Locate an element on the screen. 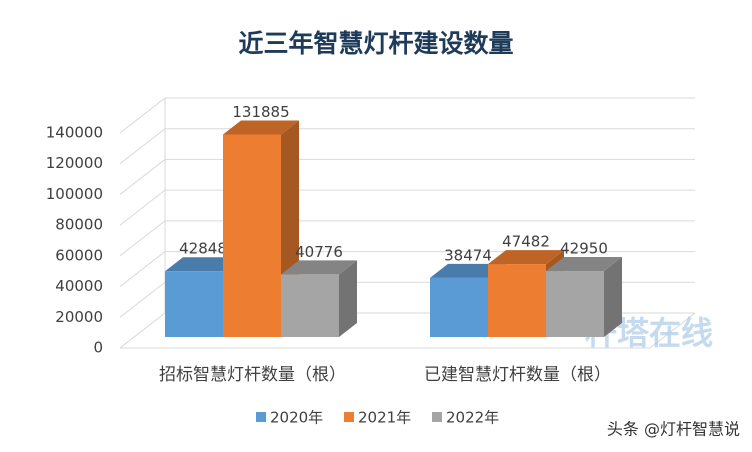 This screenshot has height=452, width=752. data-label: 42848 is located at coordinates (203, 249).